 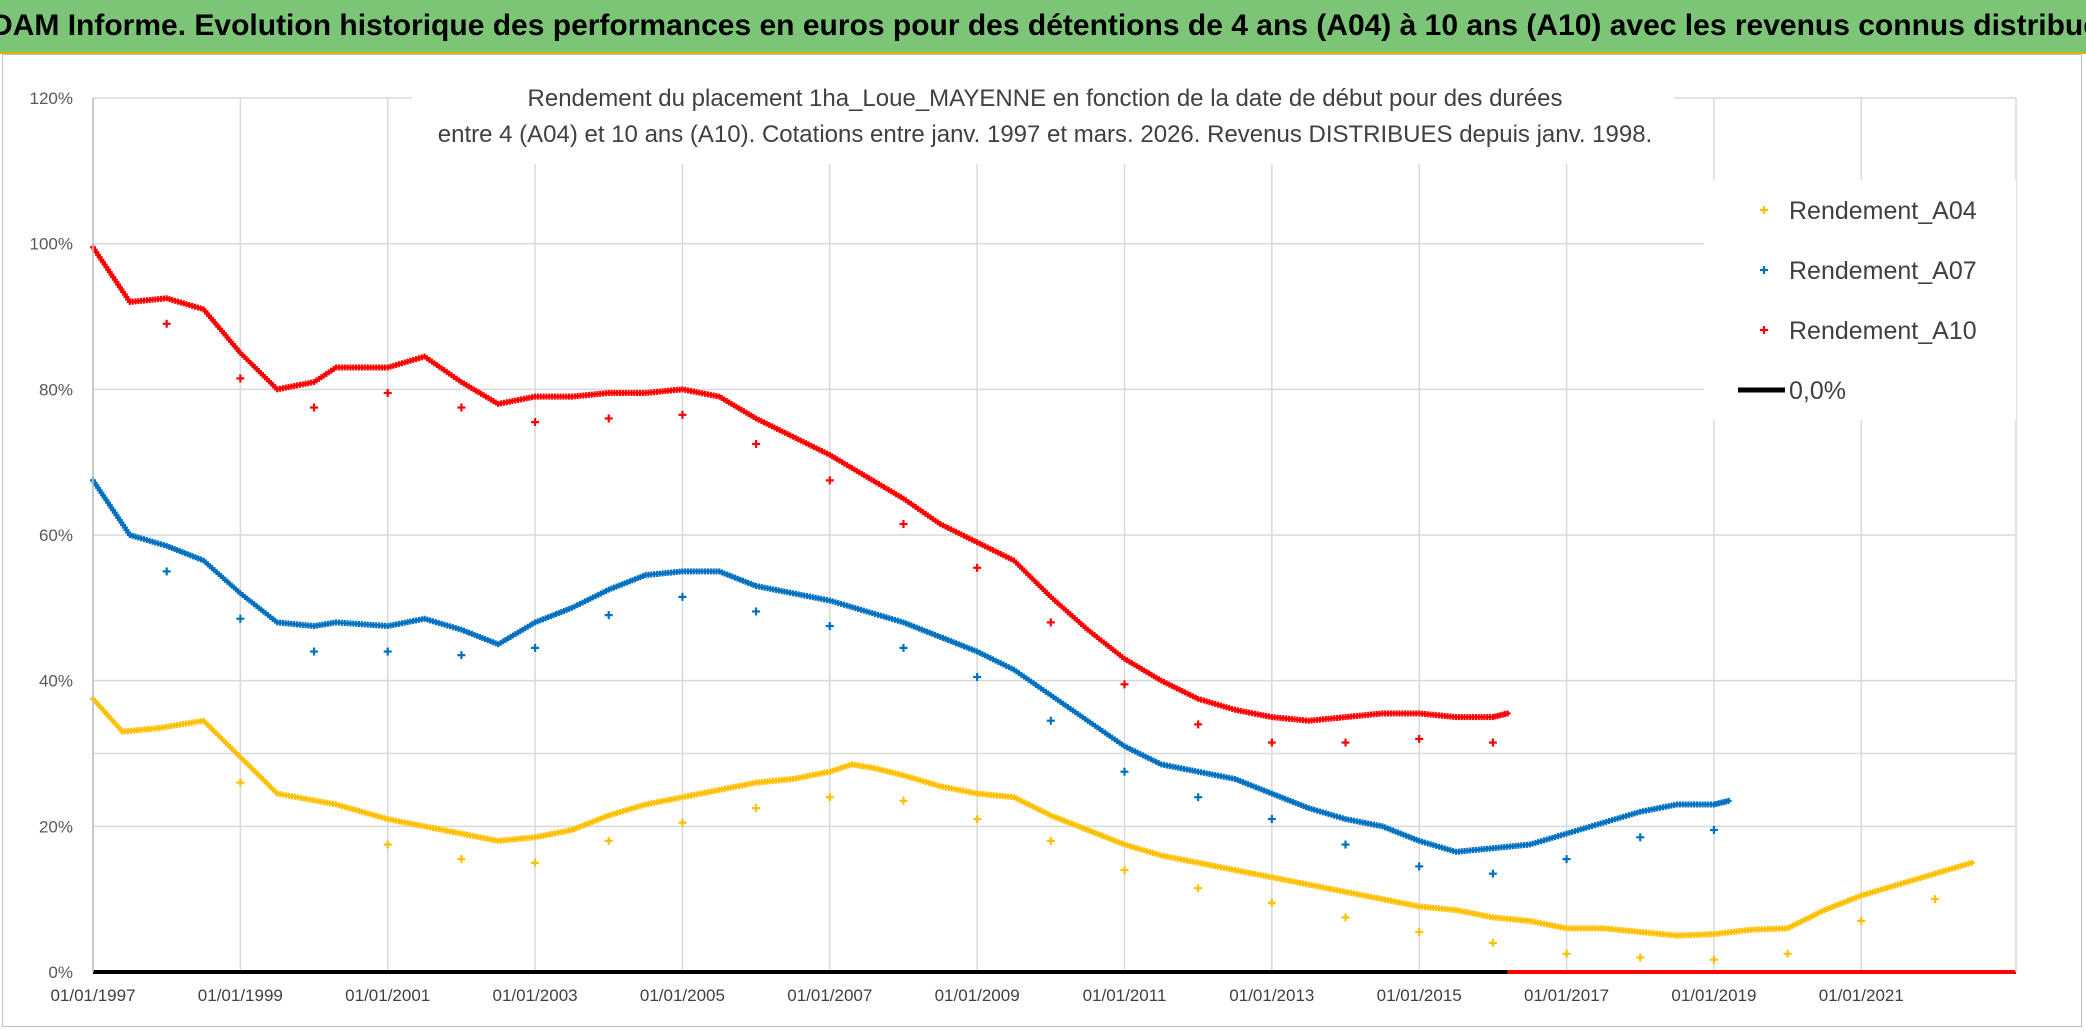 What do you see at coordinates (56, 681) in the screenshot?
I see `y-tick-label: 40%` at bounding box center [56, 681].